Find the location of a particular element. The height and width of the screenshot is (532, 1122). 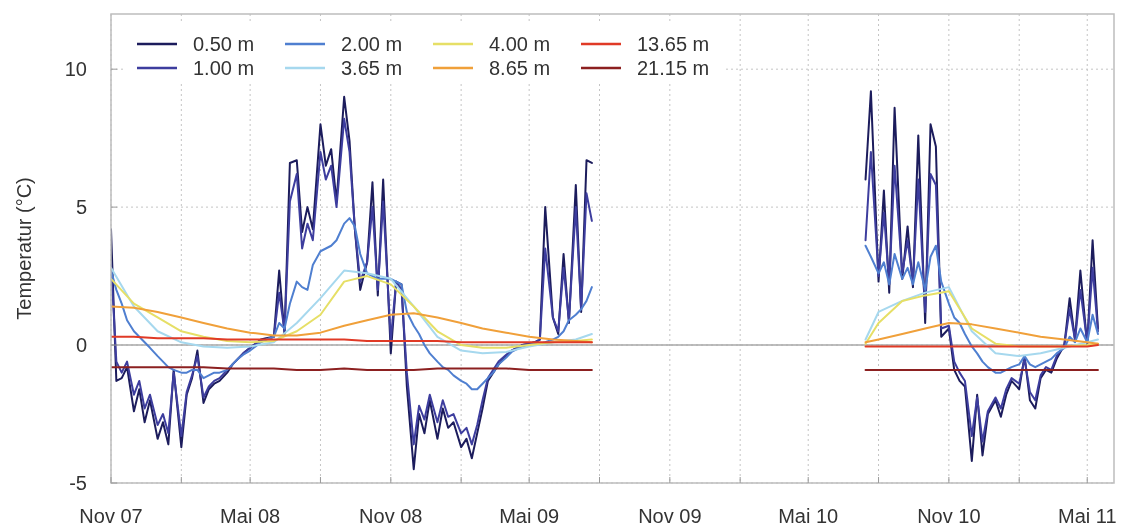

x-tick-label: Nov 07 is located at coordinates (111, 516).